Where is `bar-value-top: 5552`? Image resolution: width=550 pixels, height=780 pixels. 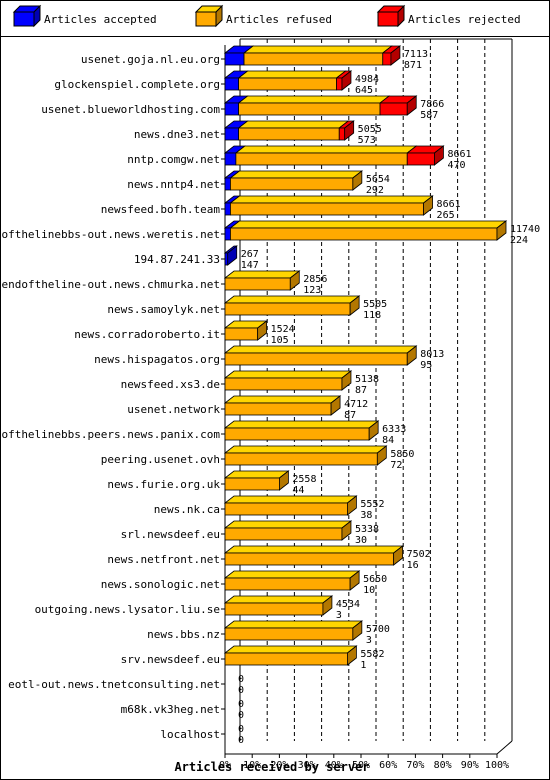 bar-value-top: 5552 is located at coordinates (372, 504).